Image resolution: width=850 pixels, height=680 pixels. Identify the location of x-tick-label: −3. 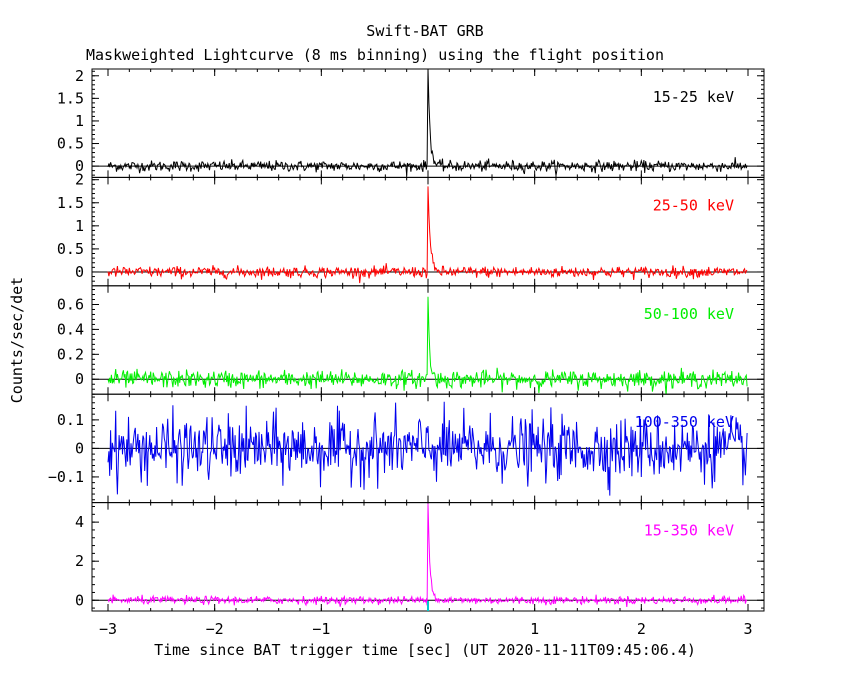
(108, 629).